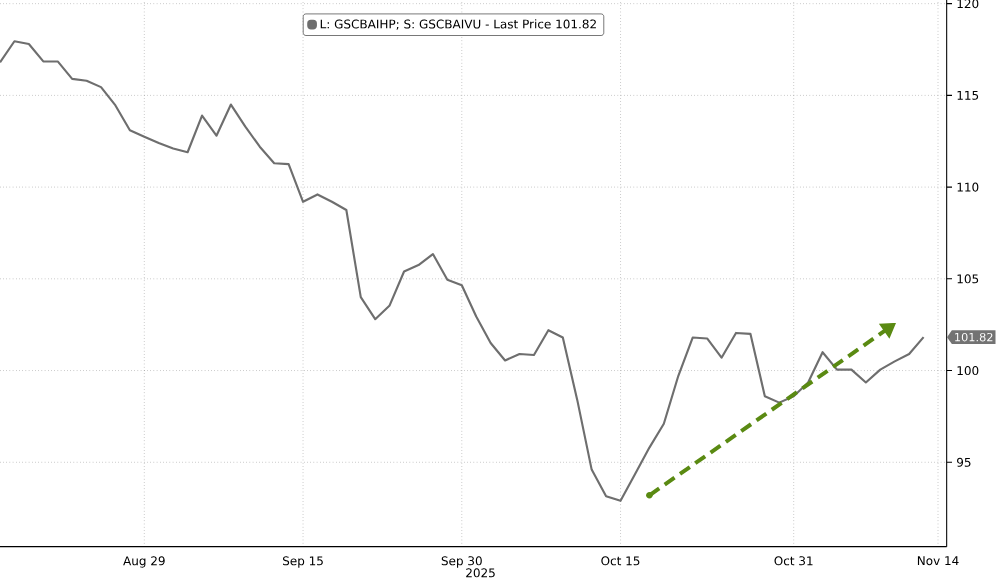 The height and width of the screenshot is (580, 1008). What do you see at coordinates (968, 371) in the screenshot?
I see `y-tick-label: 100` at bounding box center [968, 371].